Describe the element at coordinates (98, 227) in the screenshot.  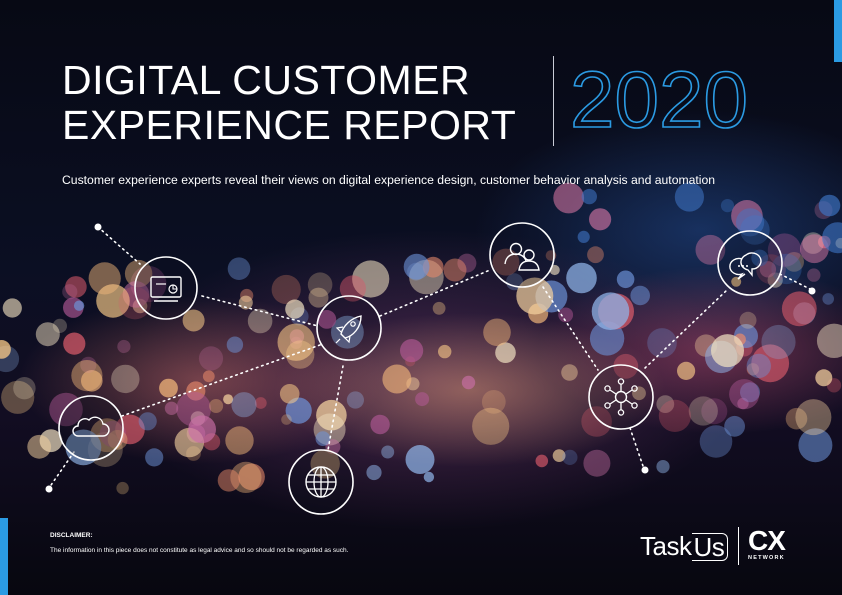
I see `connector-dot` at that location.